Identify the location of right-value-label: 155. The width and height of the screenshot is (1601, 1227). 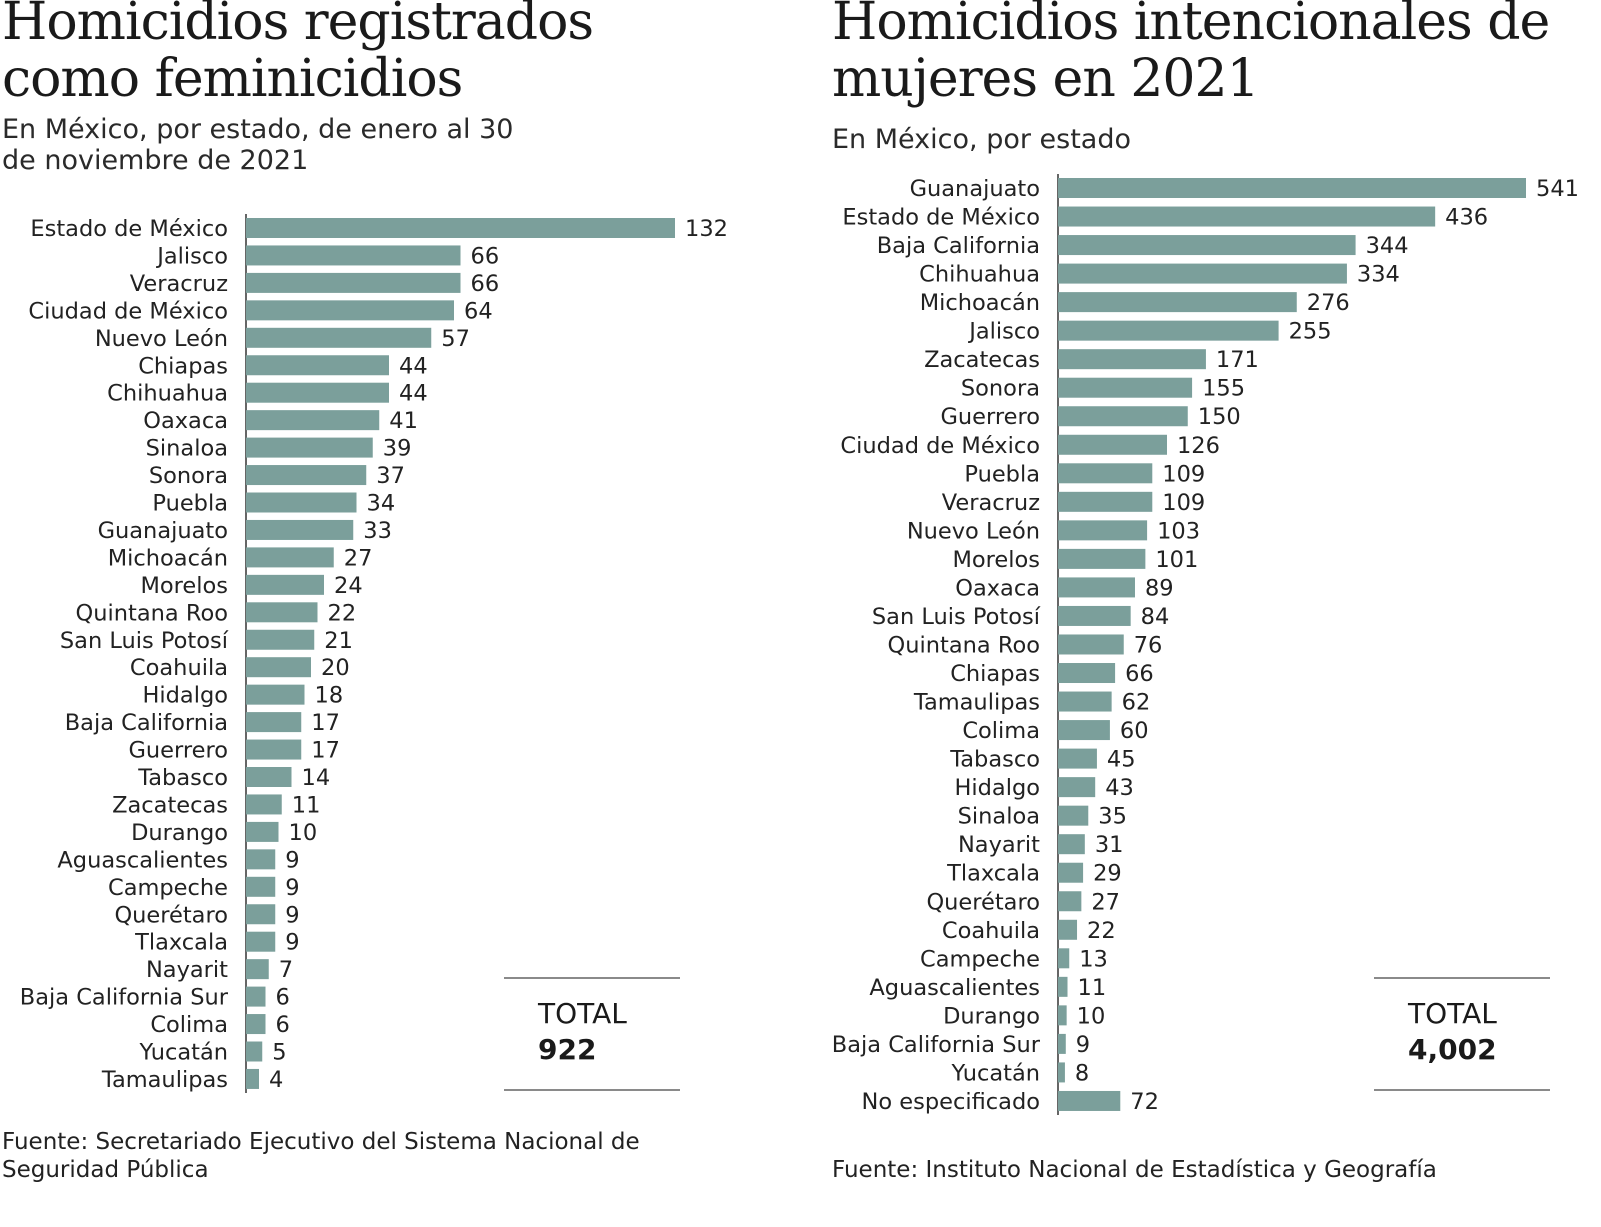
(1223, 389).